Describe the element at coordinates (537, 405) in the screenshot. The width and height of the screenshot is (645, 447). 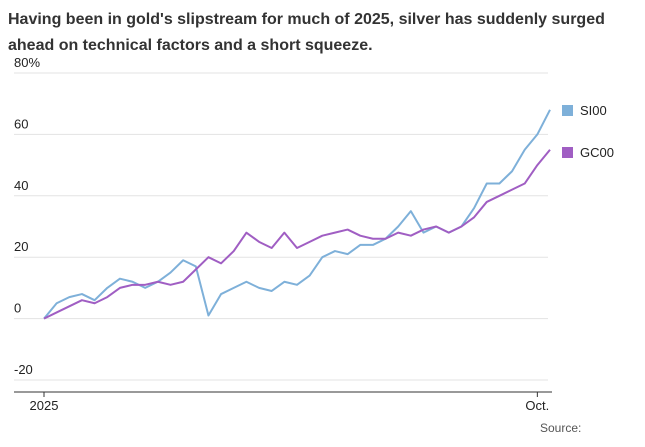
I see `x-tick-label: Oct.` at that location.